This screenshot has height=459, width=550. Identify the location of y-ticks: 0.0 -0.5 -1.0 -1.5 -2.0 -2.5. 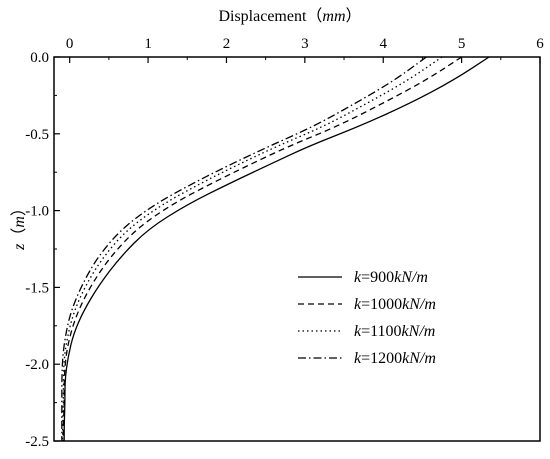
(42, 250).